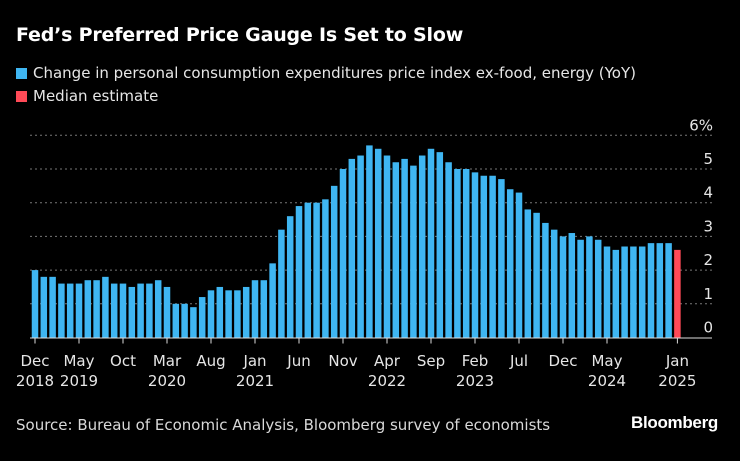  Describe the element at coordinates (210, 361) in the screenshot. I see `x-tick-month: Aug` at that location.